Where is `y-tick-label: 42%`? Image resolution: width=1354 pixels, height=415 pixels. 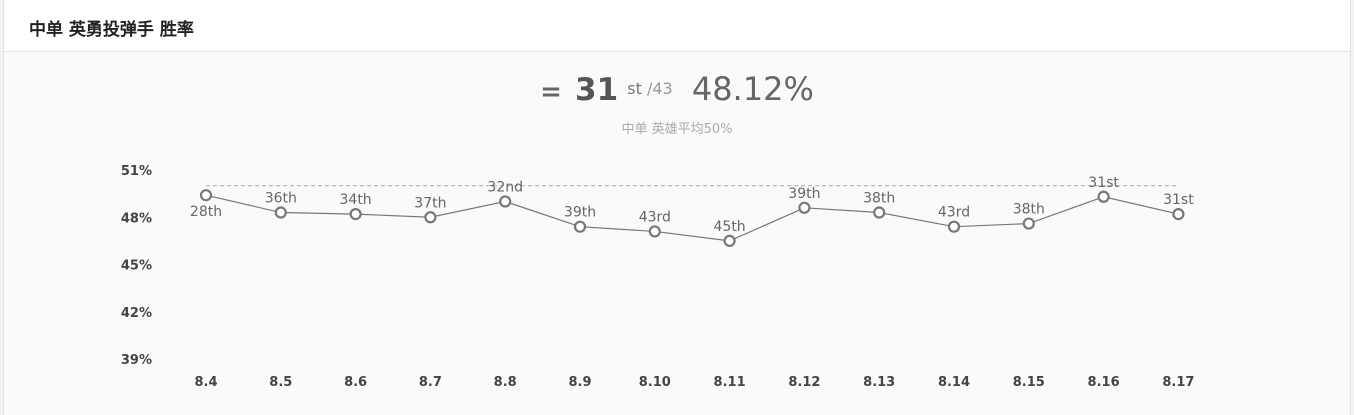
y-tick-label: 42% is located at coordinates (136, 313).